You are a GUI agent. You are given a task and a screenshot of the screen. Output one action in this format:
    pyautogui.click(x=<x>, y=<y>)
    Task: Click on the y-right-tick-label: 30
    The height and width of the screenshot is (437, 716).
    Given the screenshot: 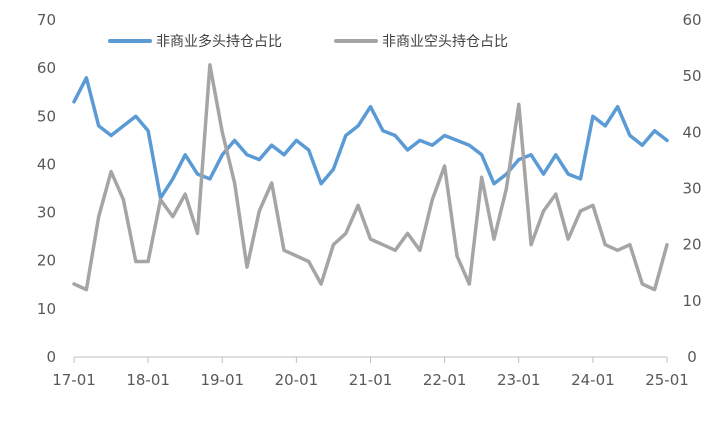 What is the action you would take?
    pyautogui.click(x=691, y=189)
    